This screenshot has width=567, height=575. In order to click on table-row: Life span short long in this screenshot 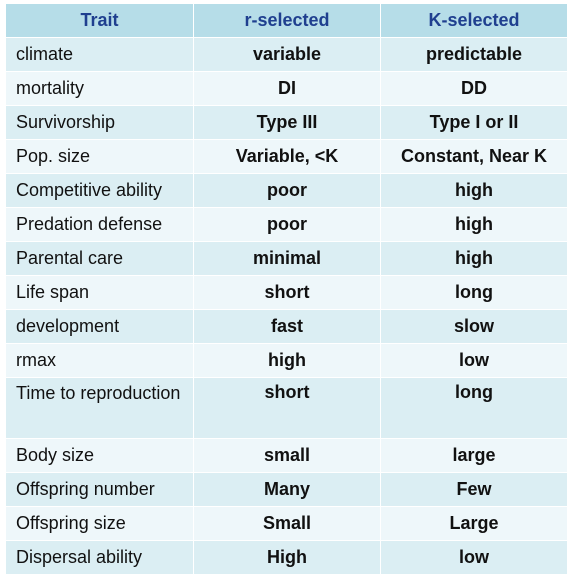, I will do `click(286, 293)`.